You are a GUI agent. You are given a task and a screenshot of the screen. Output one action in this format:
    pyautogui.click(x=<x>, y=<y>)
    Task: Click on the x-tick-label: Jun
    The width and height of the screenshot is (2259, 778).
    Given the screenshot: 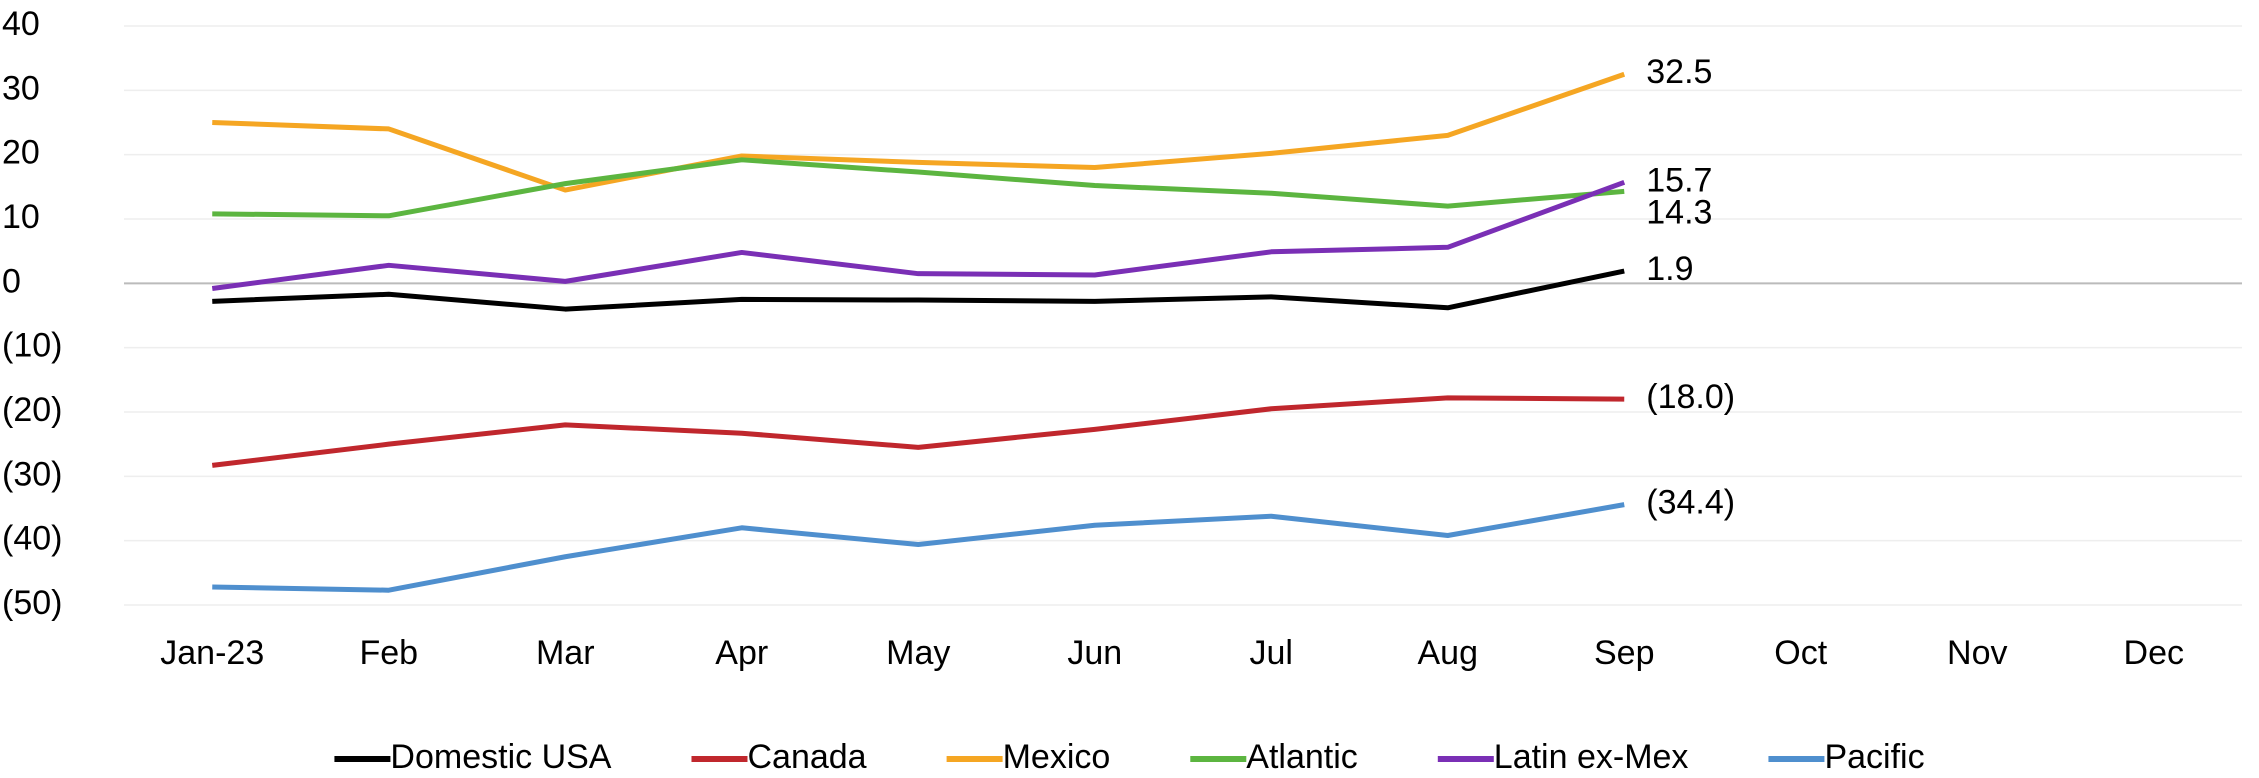 What is the action you would take?
    pyautogui.click(x=1094, y=653)
    